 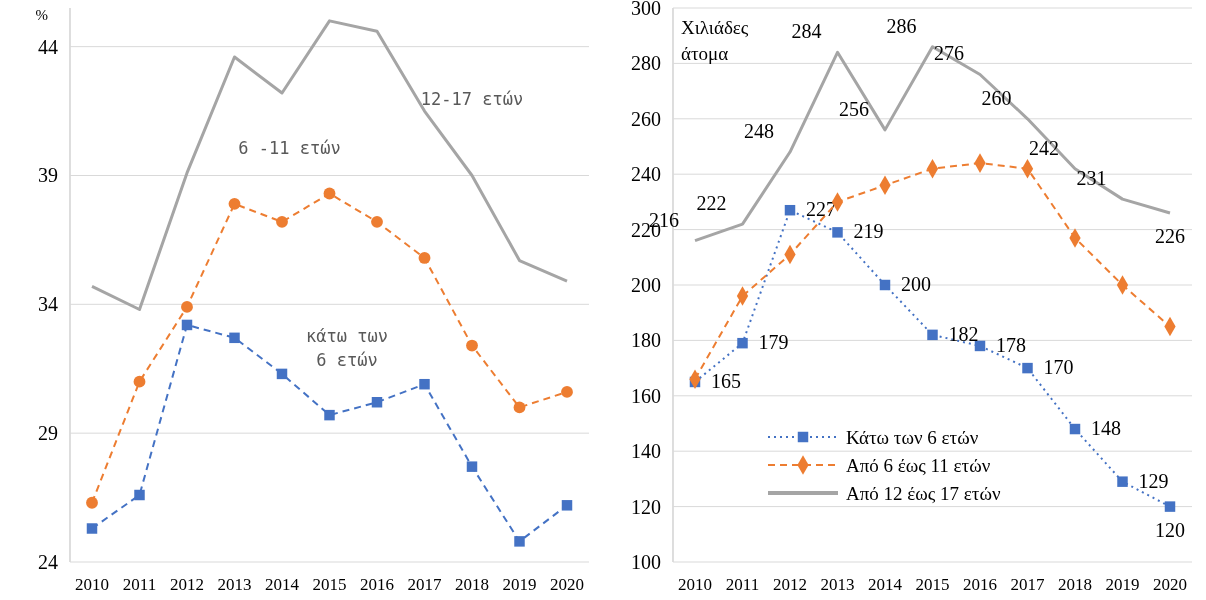 What do you see at coordinates (901, 25) in the screenshot?
I see `data-label: 286` at bounding box center [901, 25].